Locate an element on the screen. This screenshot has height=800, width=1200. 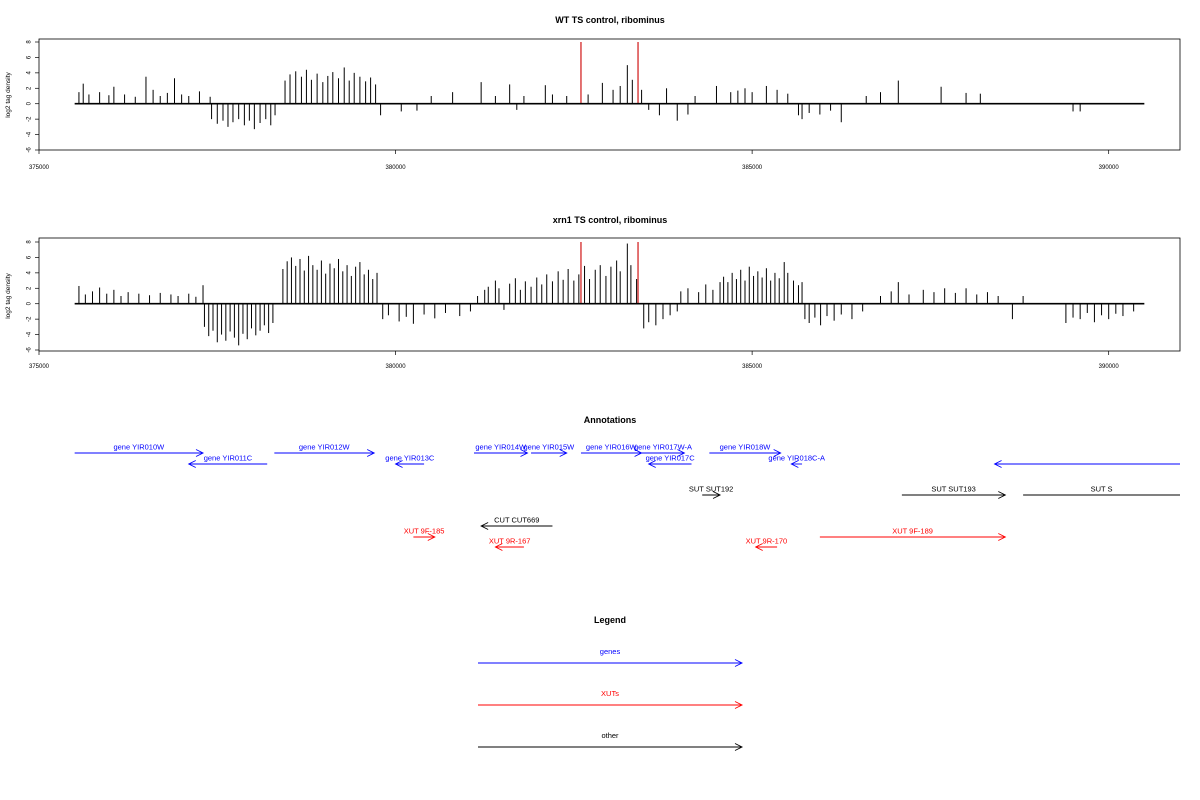
annotation-gene-feature: gene YIR015W is located at coordinates (549, 450).